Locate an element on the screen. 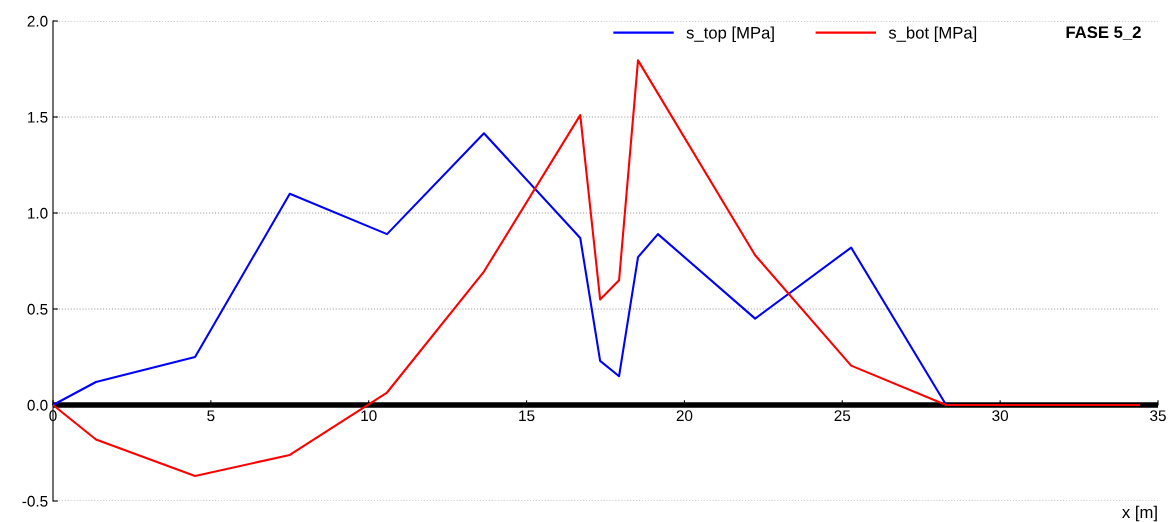  y-tick-label: 1.0 is located at coordinates (38, 213).